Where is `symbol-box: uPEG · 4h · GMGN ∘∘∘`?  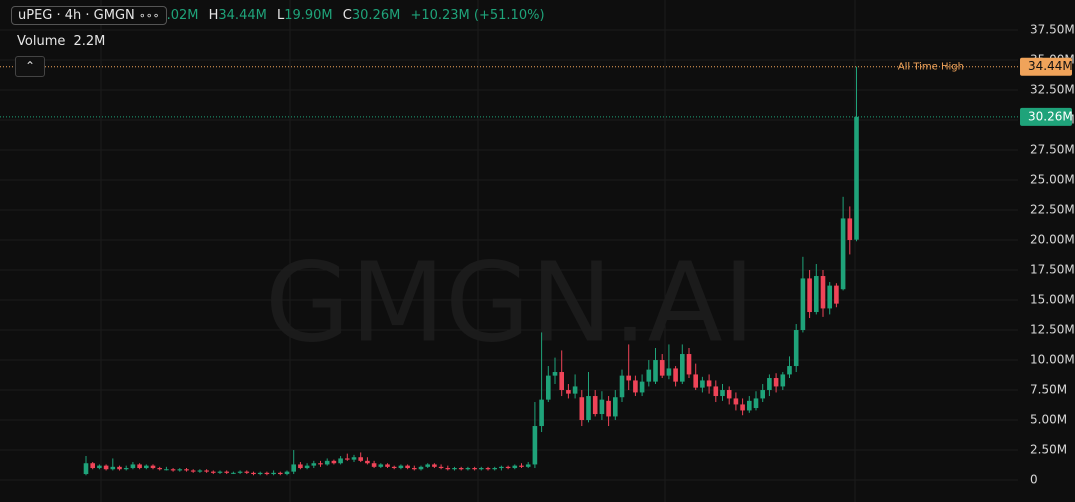
symbol-box: uPEG · 4h · GMGN ∘∘∘ is located at coordinates (89, 15).